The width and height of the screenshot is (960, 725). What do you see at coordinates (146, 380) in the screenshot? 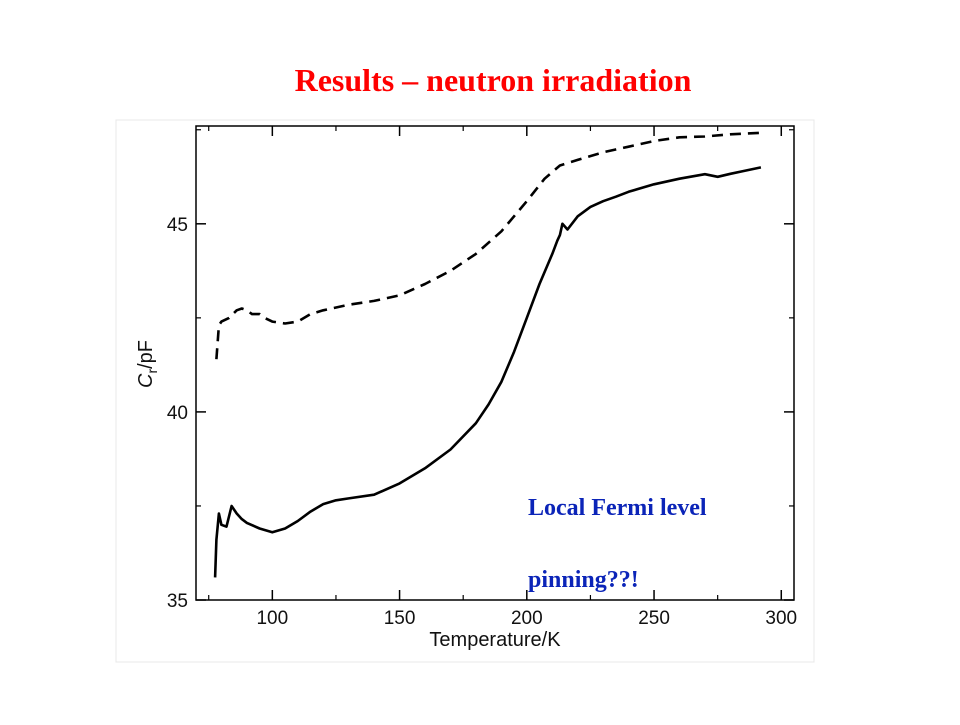
I see `y-axis-title-main: C` at bounding box center [146, 380].